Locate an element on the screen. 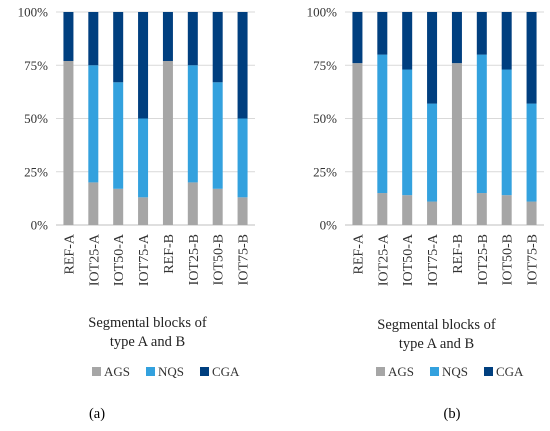 This screenshot has width=550, height=431. panel-label: (b) is located at coordinates (452, 414).